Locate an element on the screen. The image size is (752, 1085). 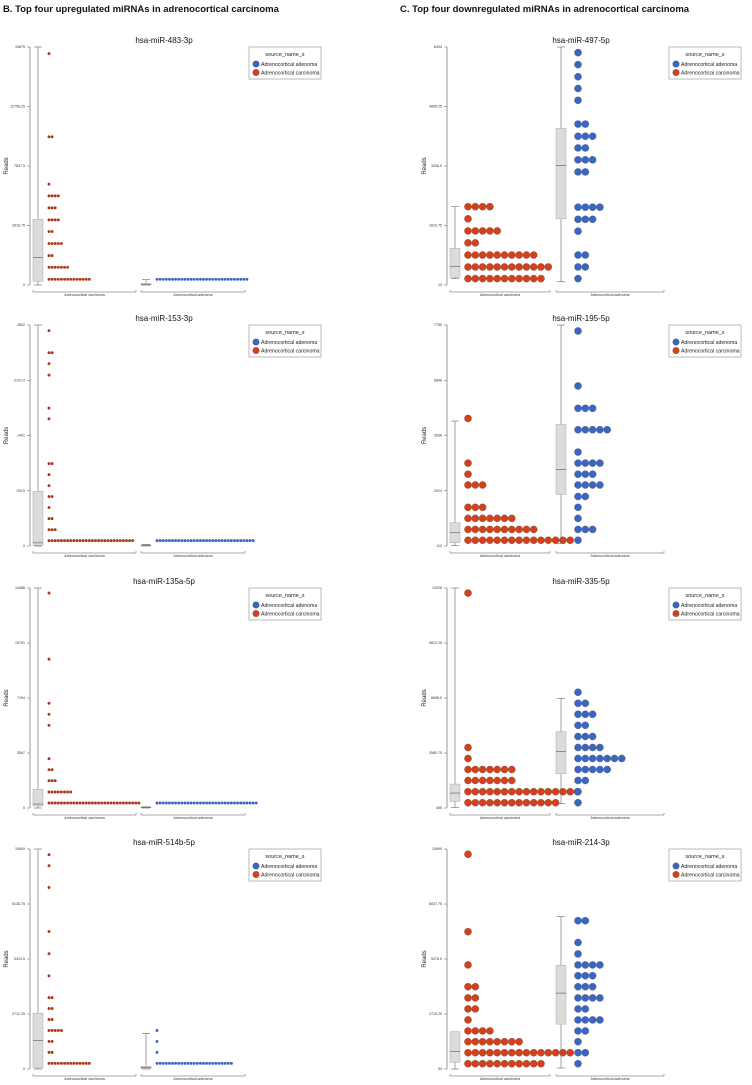
subplot-title: hsa-miR-214-3p is located at coordinates (581, 842).